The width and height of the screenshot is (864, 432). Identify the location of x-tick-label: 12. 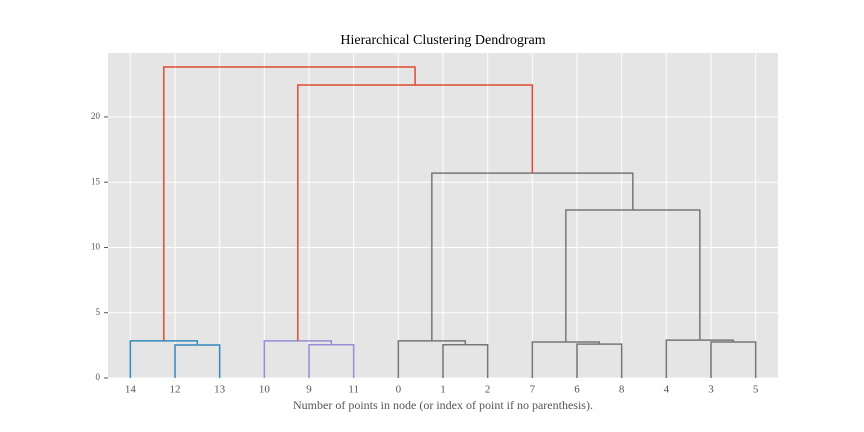
(175, 390).